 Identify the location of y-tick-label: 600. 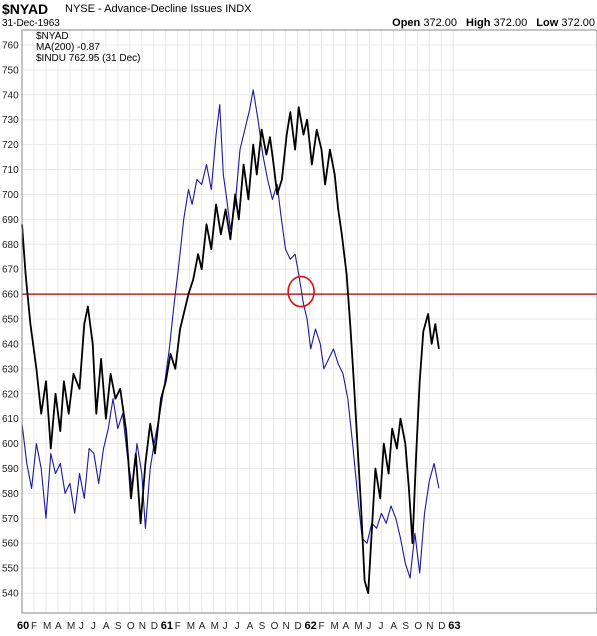
(10, 444).